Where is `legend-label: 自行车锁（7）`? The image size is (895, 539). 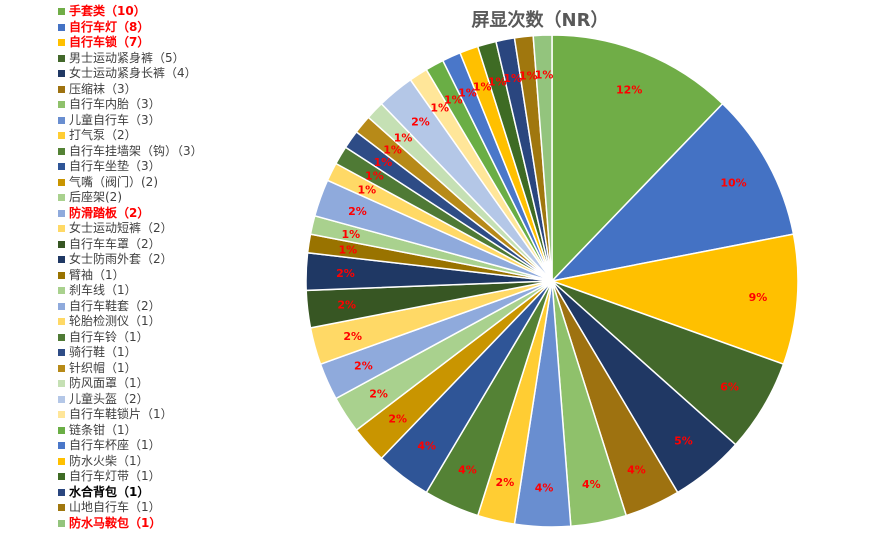 legend-label: 自行车锁（7） is located at coordinates (109, 42).